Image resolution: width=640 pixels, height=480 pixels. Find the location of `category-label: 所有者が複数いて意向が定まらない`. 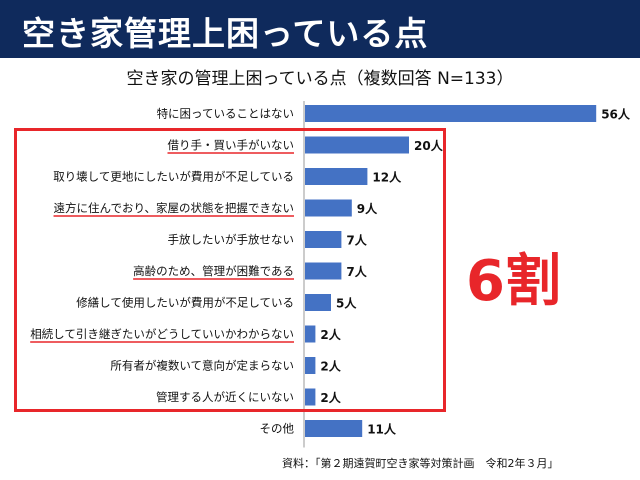

category-label: 所有者が複数いて意向が定まらない is located at coordinates (202, 366).